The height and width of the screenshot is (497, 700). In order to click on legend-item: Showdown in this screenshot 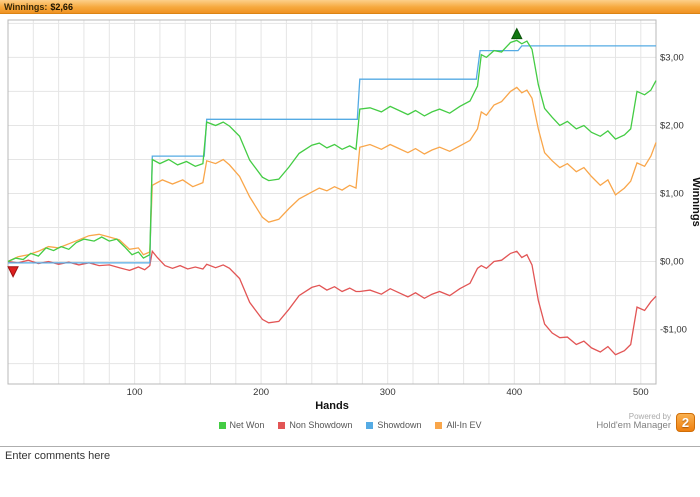, I will do `click(393, 425)`.